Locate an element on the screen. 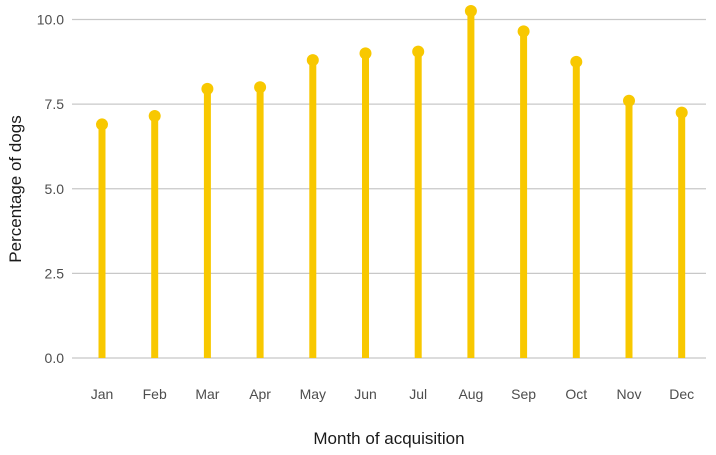 Image resolution: width=716 pixels, height=455 pixels. lollipop-point-dec is located at coordinates (681, 112).